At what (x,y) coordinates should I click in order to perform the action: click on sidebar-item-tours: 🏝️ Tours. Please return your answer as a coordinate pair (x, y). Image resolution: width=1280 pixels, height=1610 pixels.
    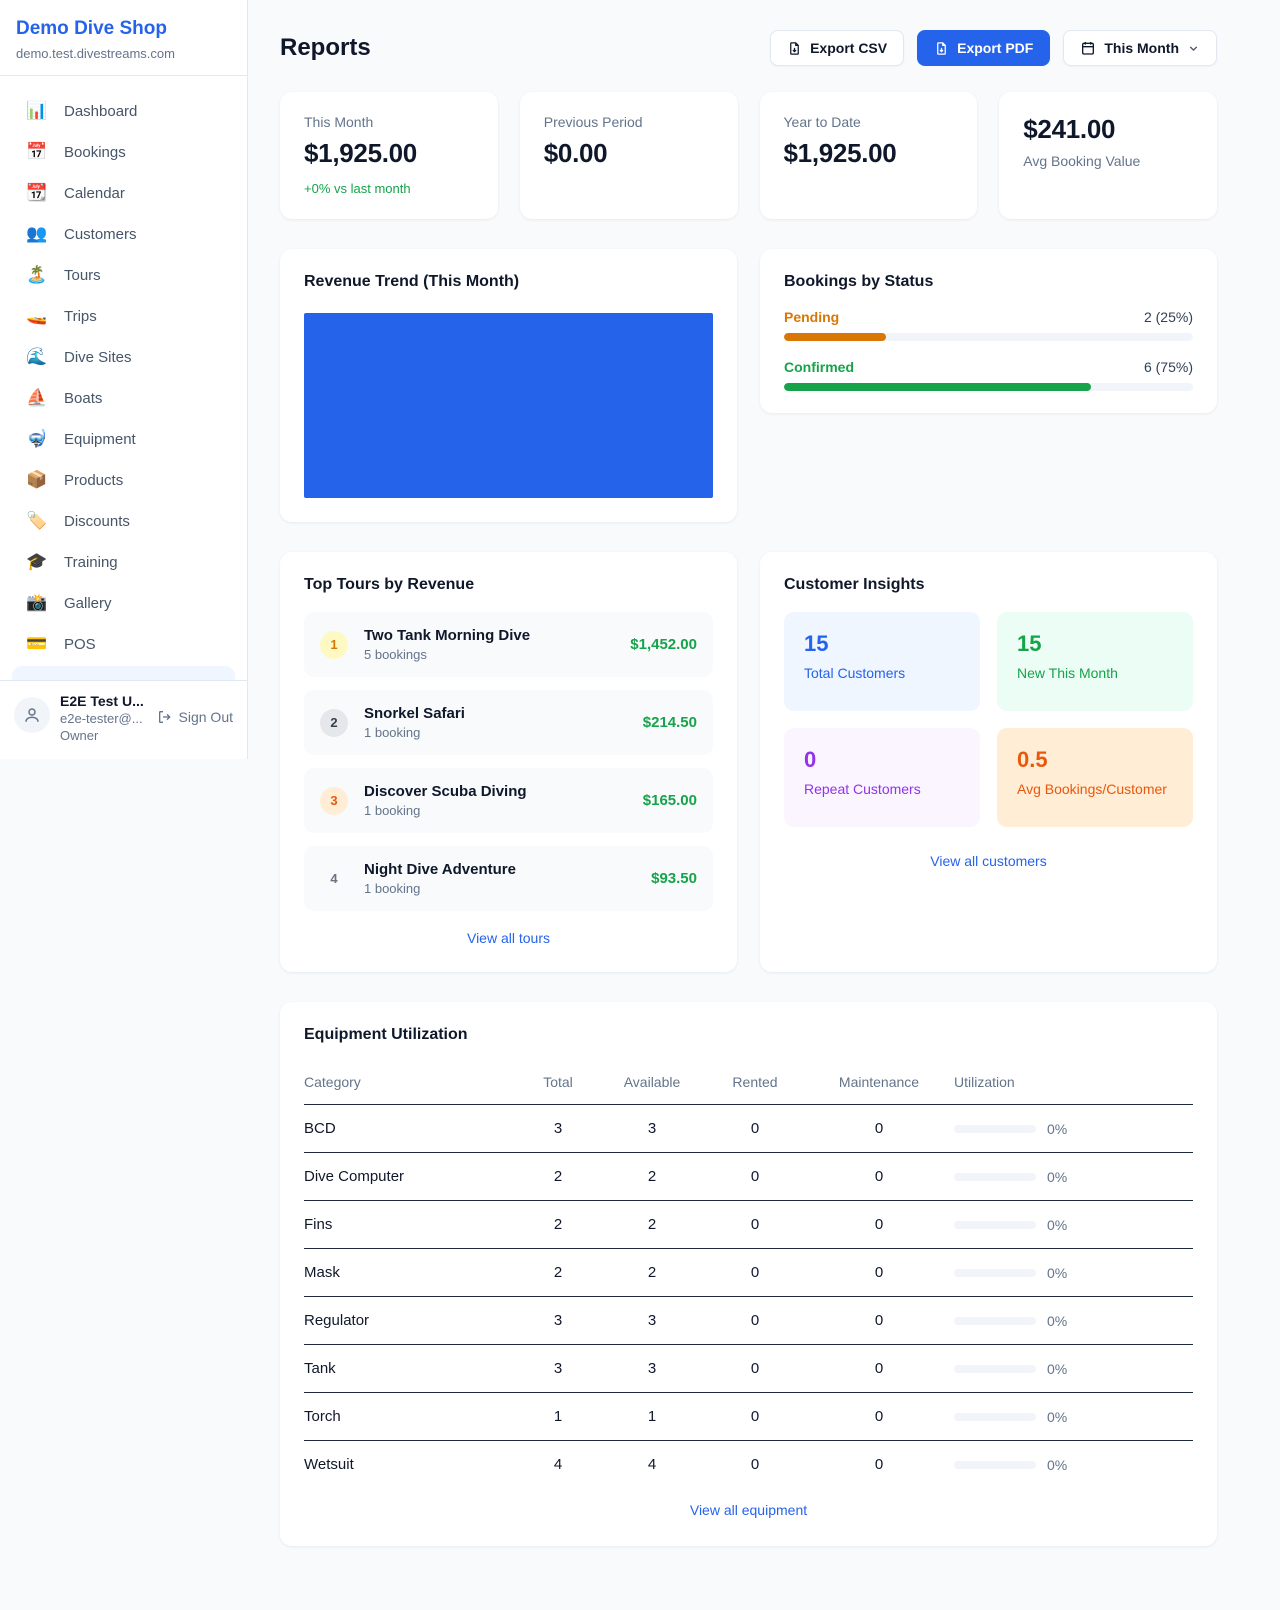
    Looking at the image, I should click on (123, 275).